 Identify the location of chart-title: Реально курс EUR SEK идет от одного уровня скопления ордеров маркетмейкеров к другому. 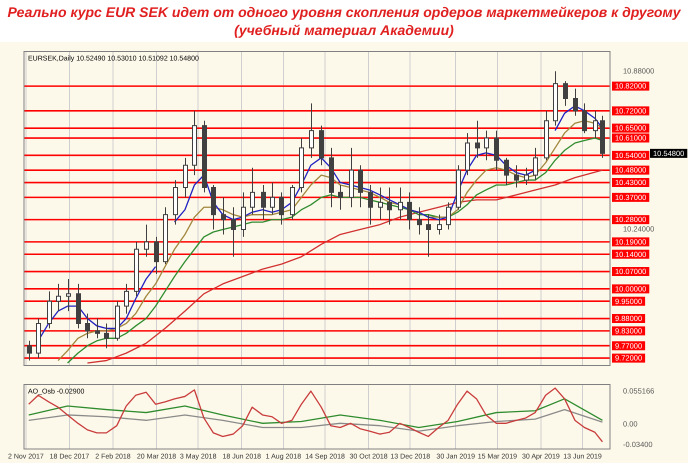
(344, 12).